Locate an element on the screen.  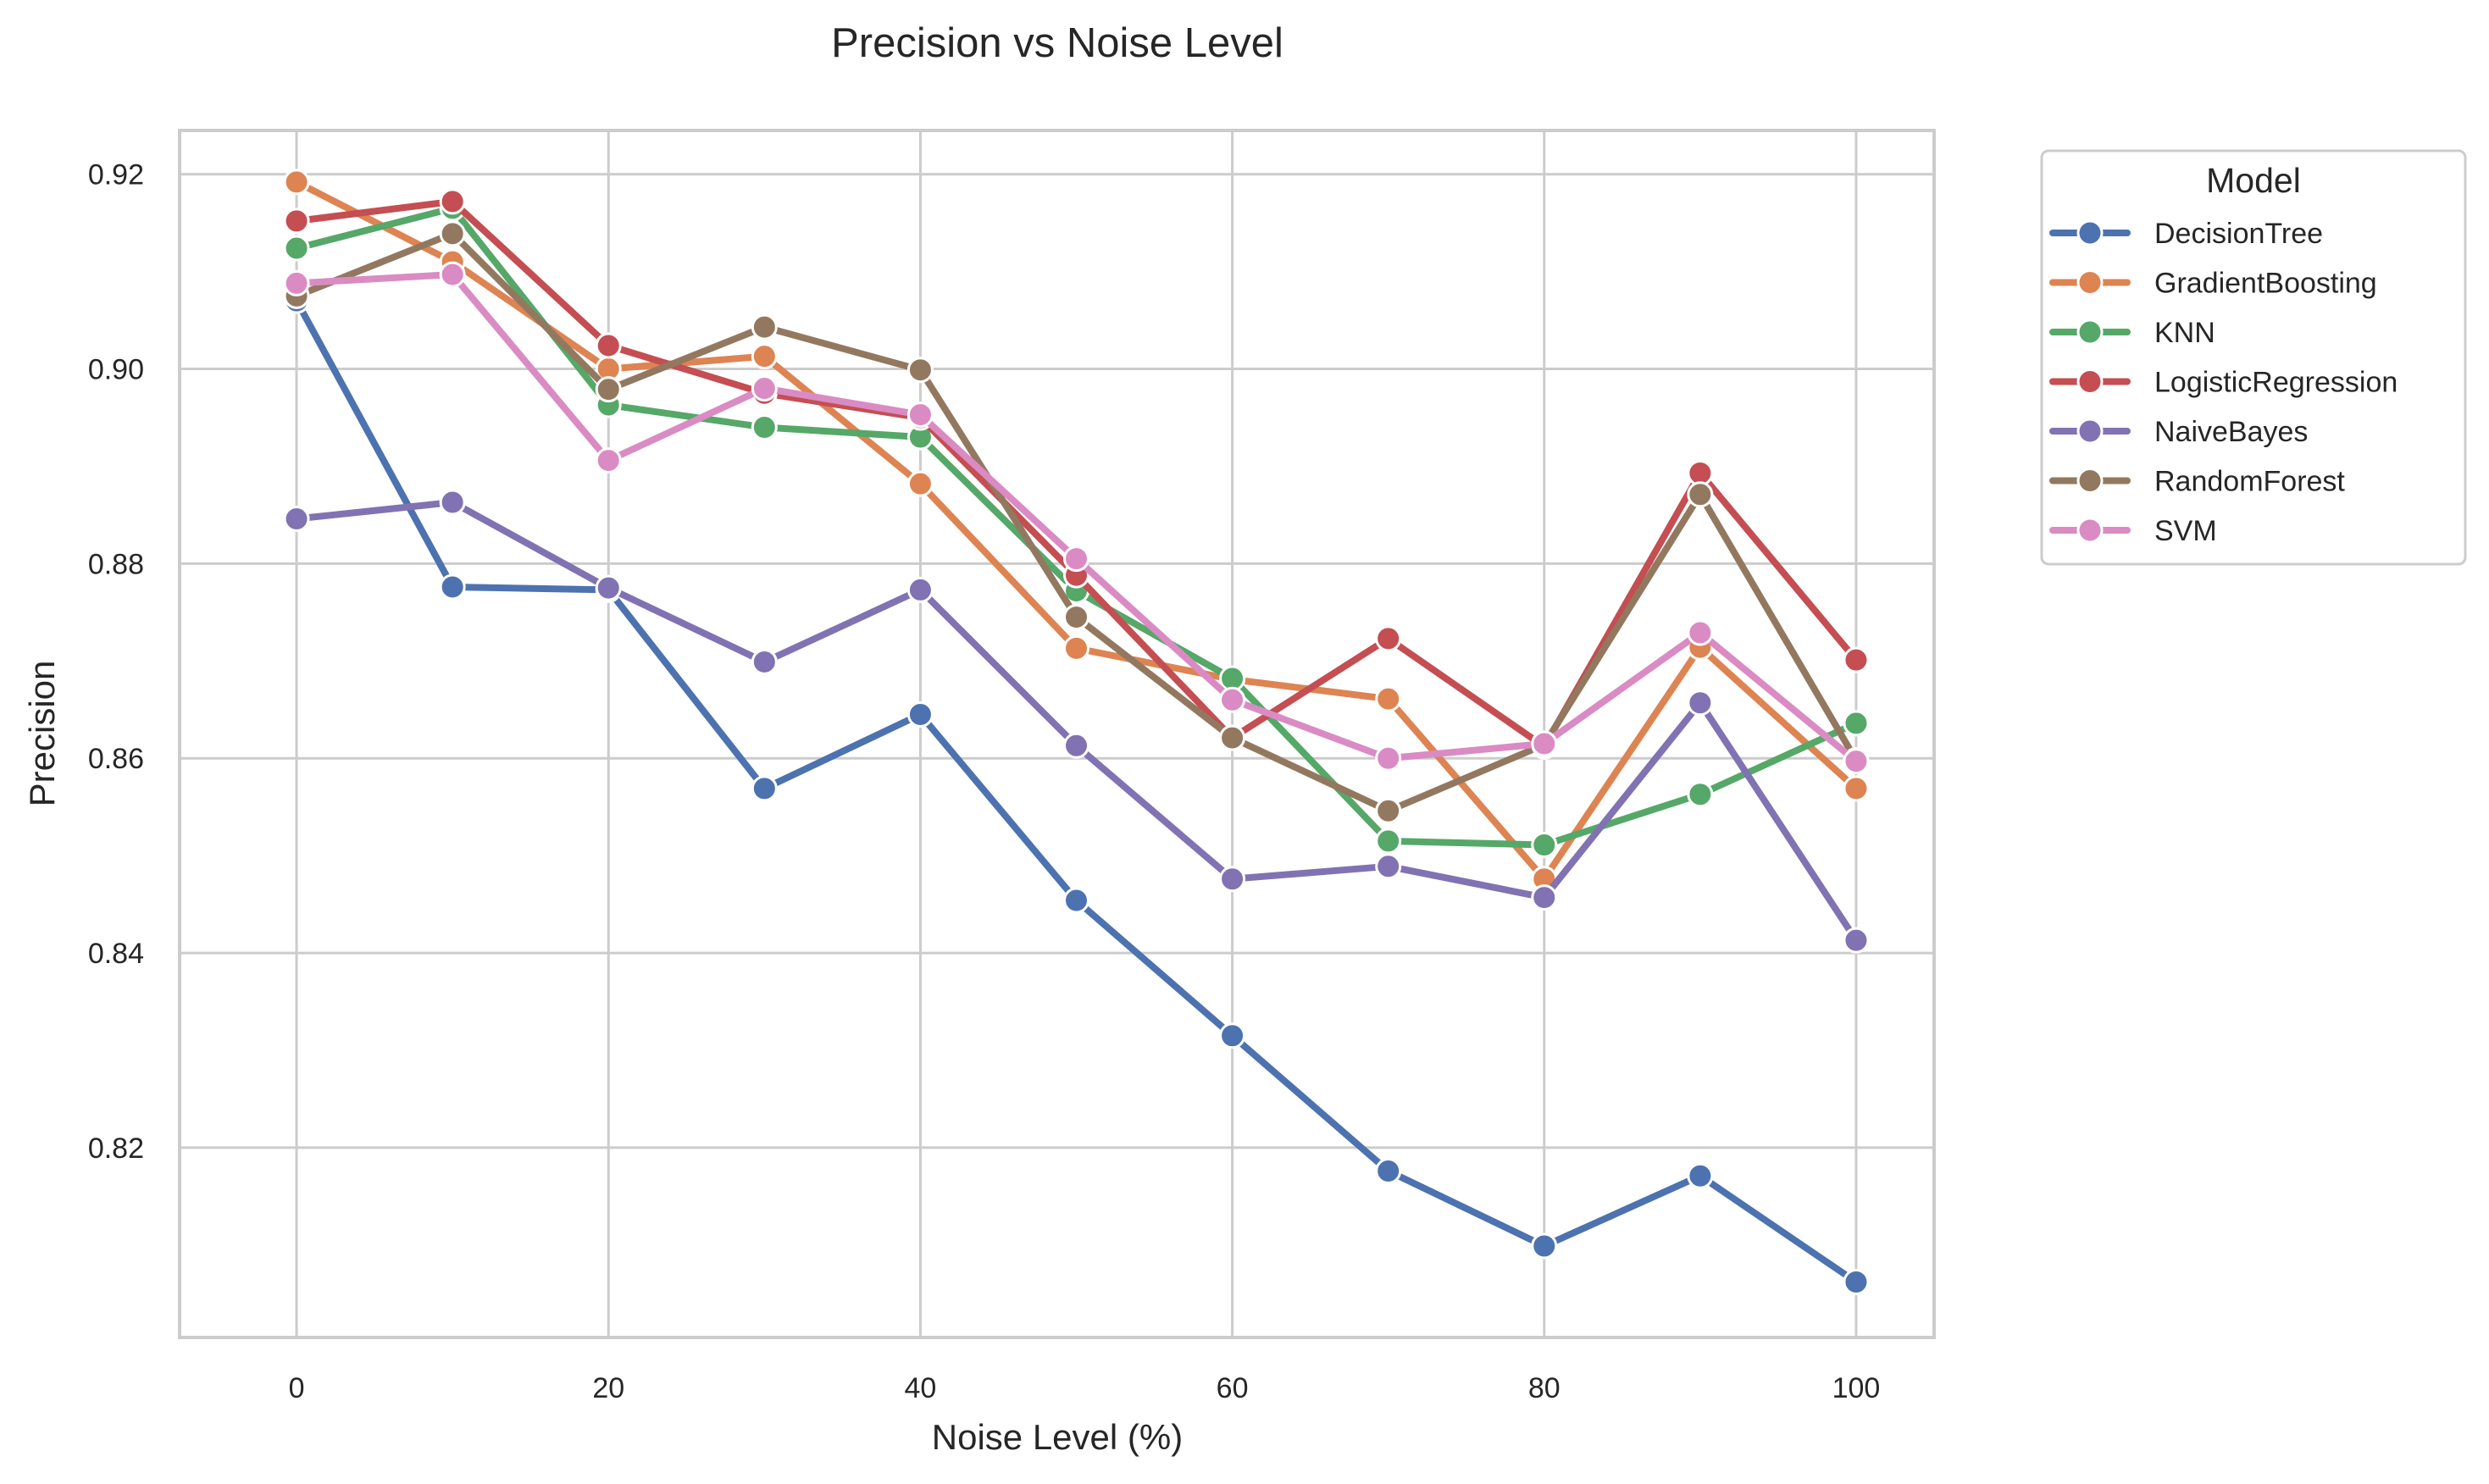
x-tick-label: 40 is located at coordinates (921, 1388).